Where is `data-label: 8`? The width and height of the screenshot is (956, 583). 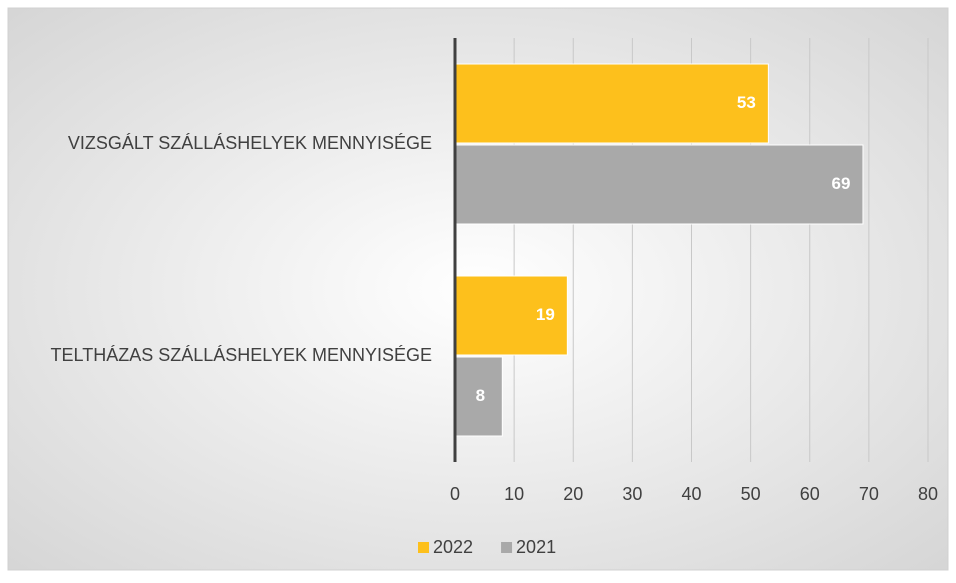
data-label: 8 is located at coordinates (480, 395).